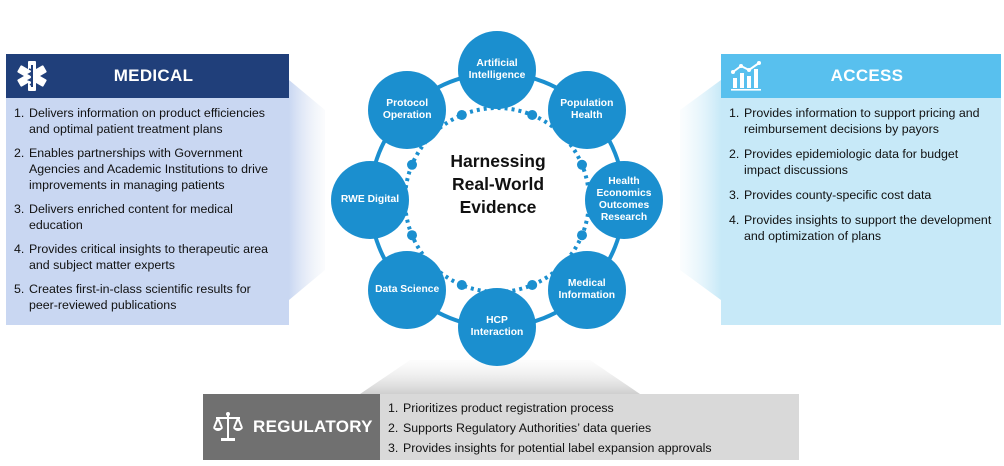 The width and height of the screenshot is (1004, 466). Describe the element at coordinates (747, 76) in the screenshot. I see `chart-icon` at that location.